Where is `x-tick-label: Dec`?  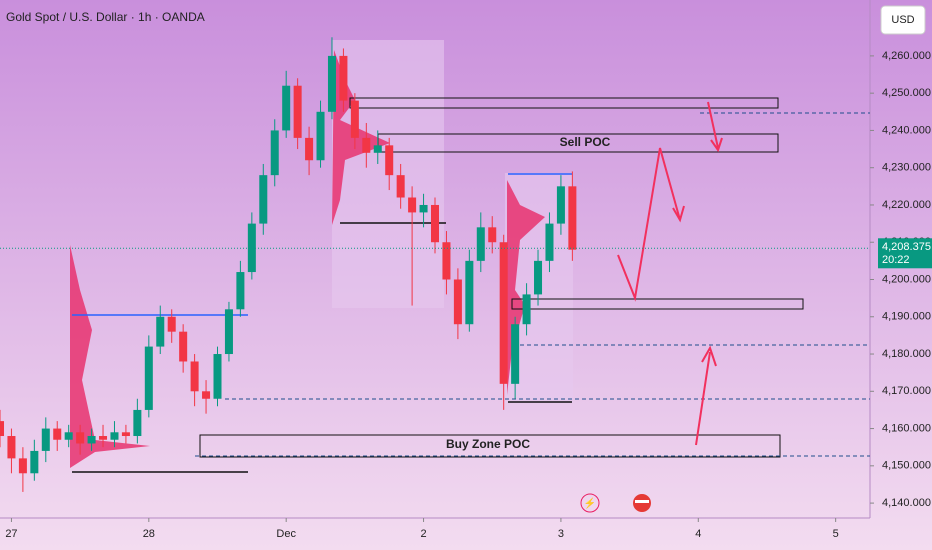 x-tick-label: Dec is located at coordinates (286, 534).